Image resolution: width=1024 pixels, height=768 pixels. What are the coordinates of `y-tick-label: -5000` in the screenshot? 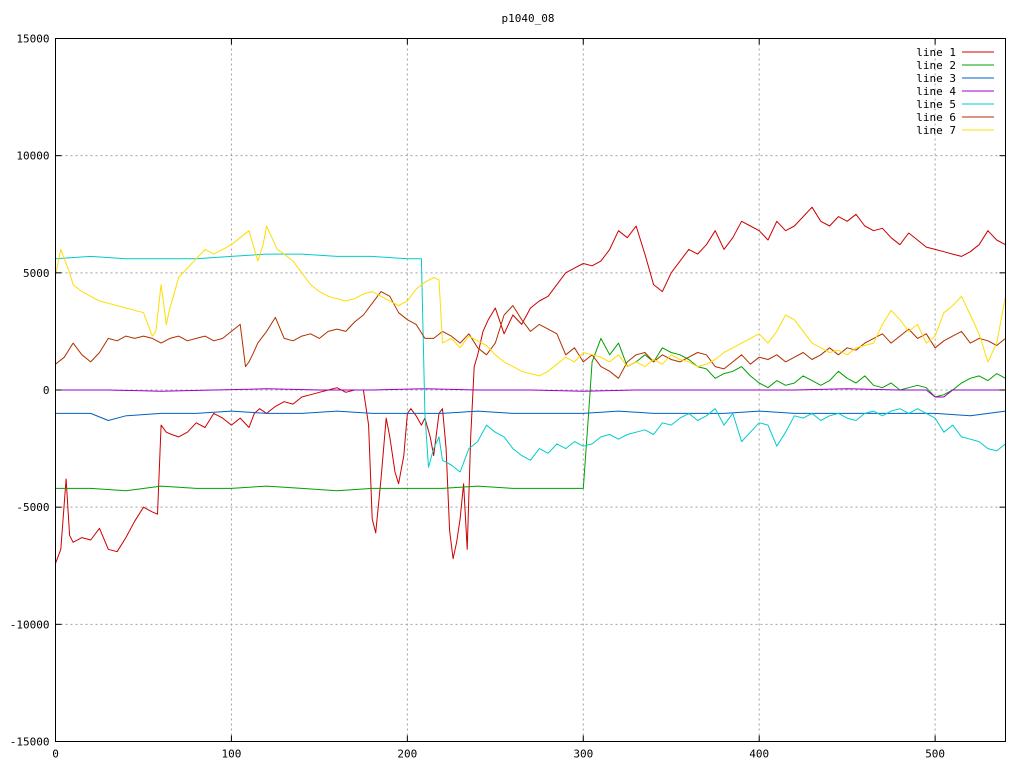 It's located at (32, 507).